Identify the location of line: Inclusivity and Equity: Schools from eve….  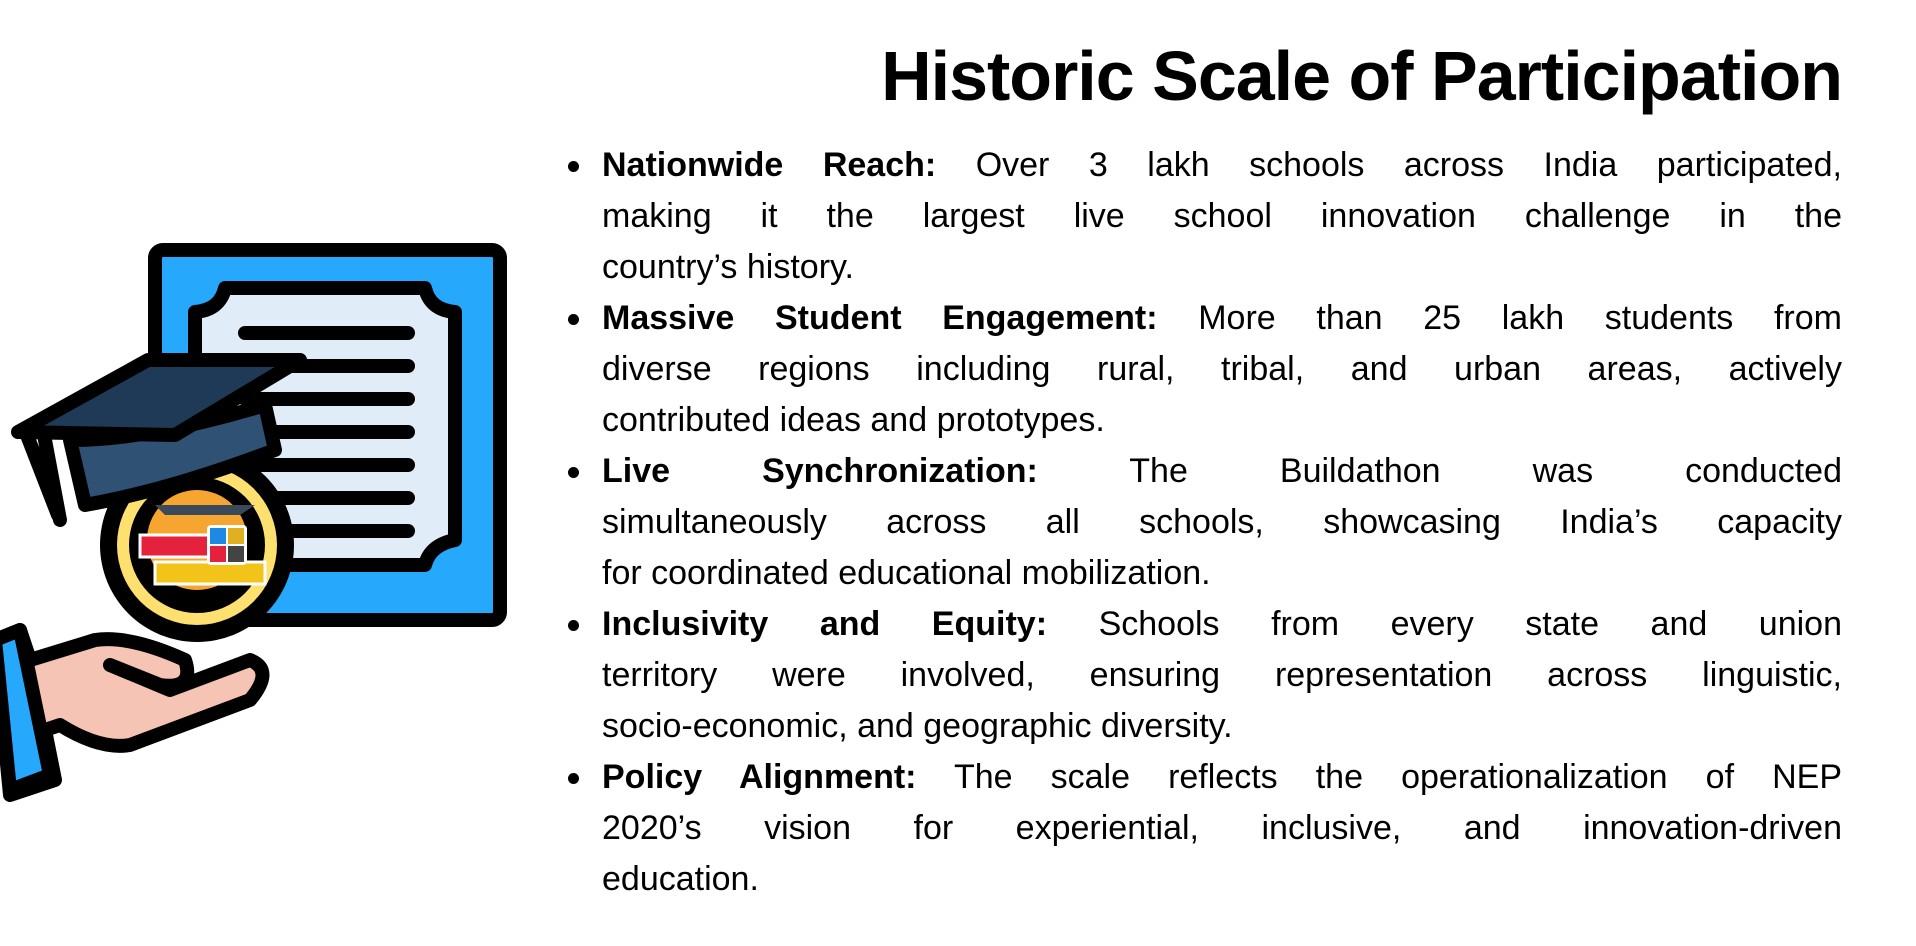
(1222, 624).